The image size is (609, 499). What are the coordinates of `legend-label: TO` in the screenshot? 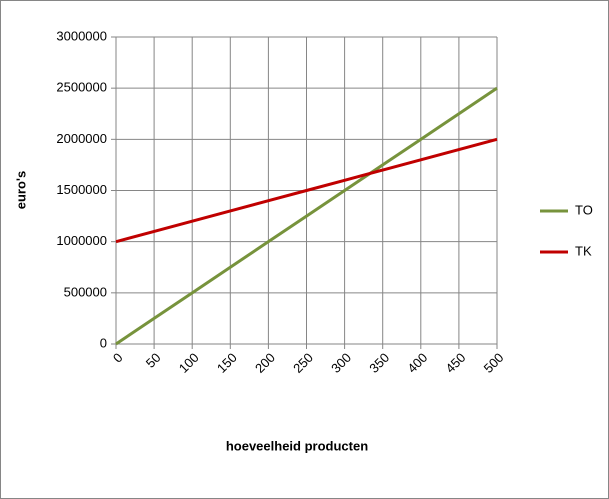 It's located at (584, 209).